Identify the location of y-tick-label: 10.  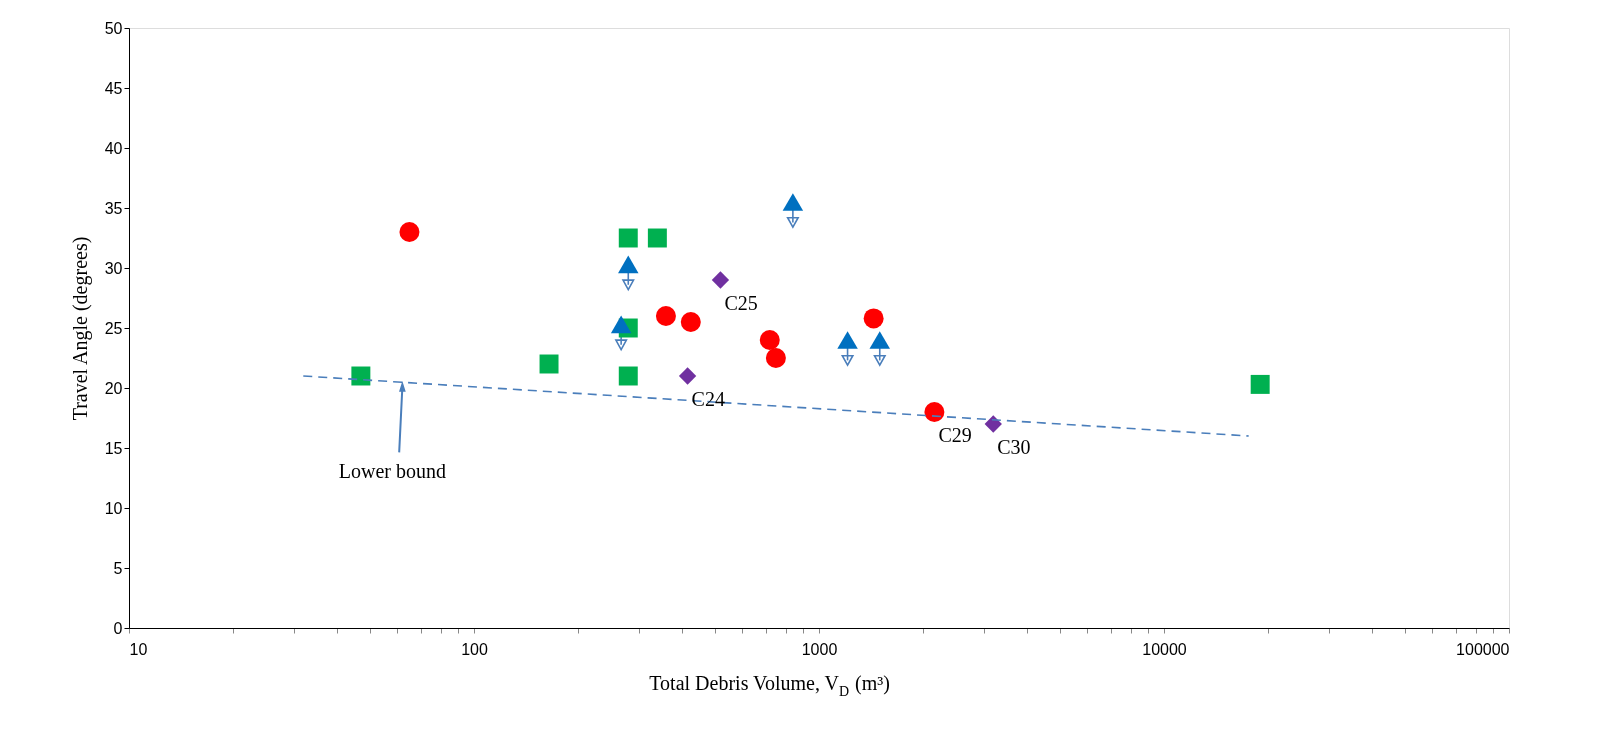
(113, 508).